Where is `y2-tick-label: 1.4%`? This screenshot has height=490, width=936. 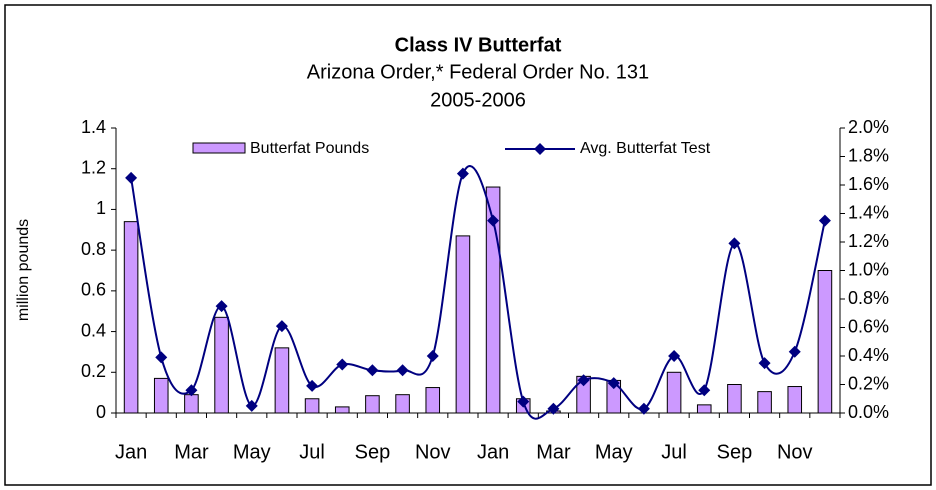
y2-tick-label: 1.4% is located at coordinates (868, 212).